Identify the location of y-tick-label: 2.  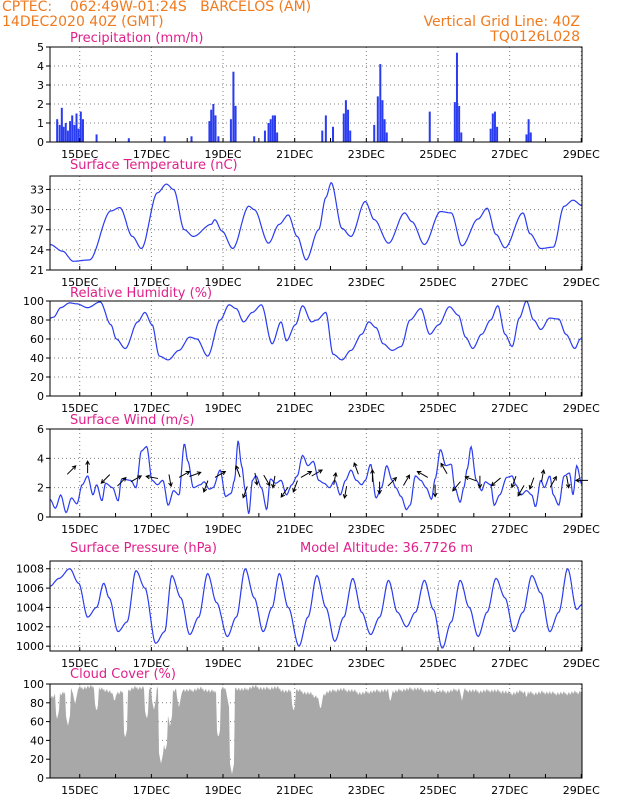
(40, 104).